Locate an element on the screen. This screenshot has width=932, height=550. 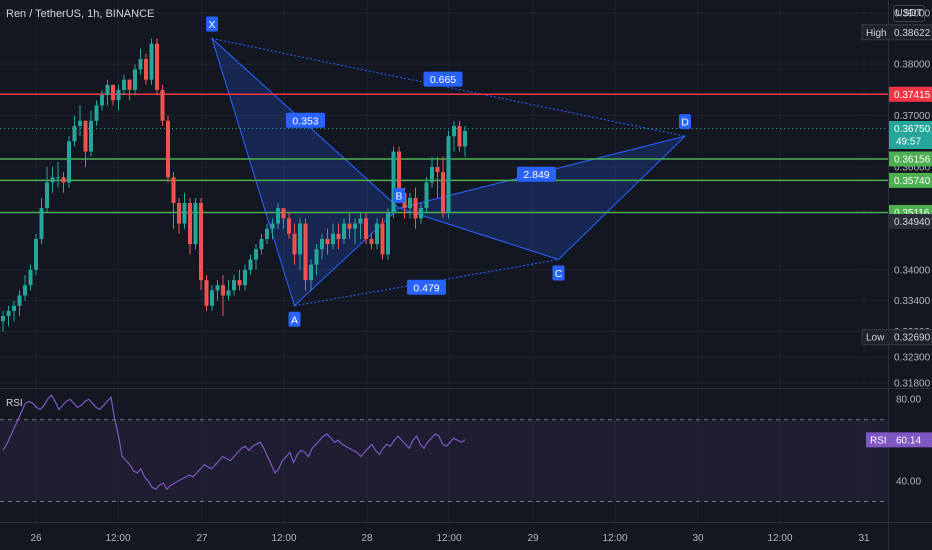
point-c-label: C is located at coordinates (559, 274).